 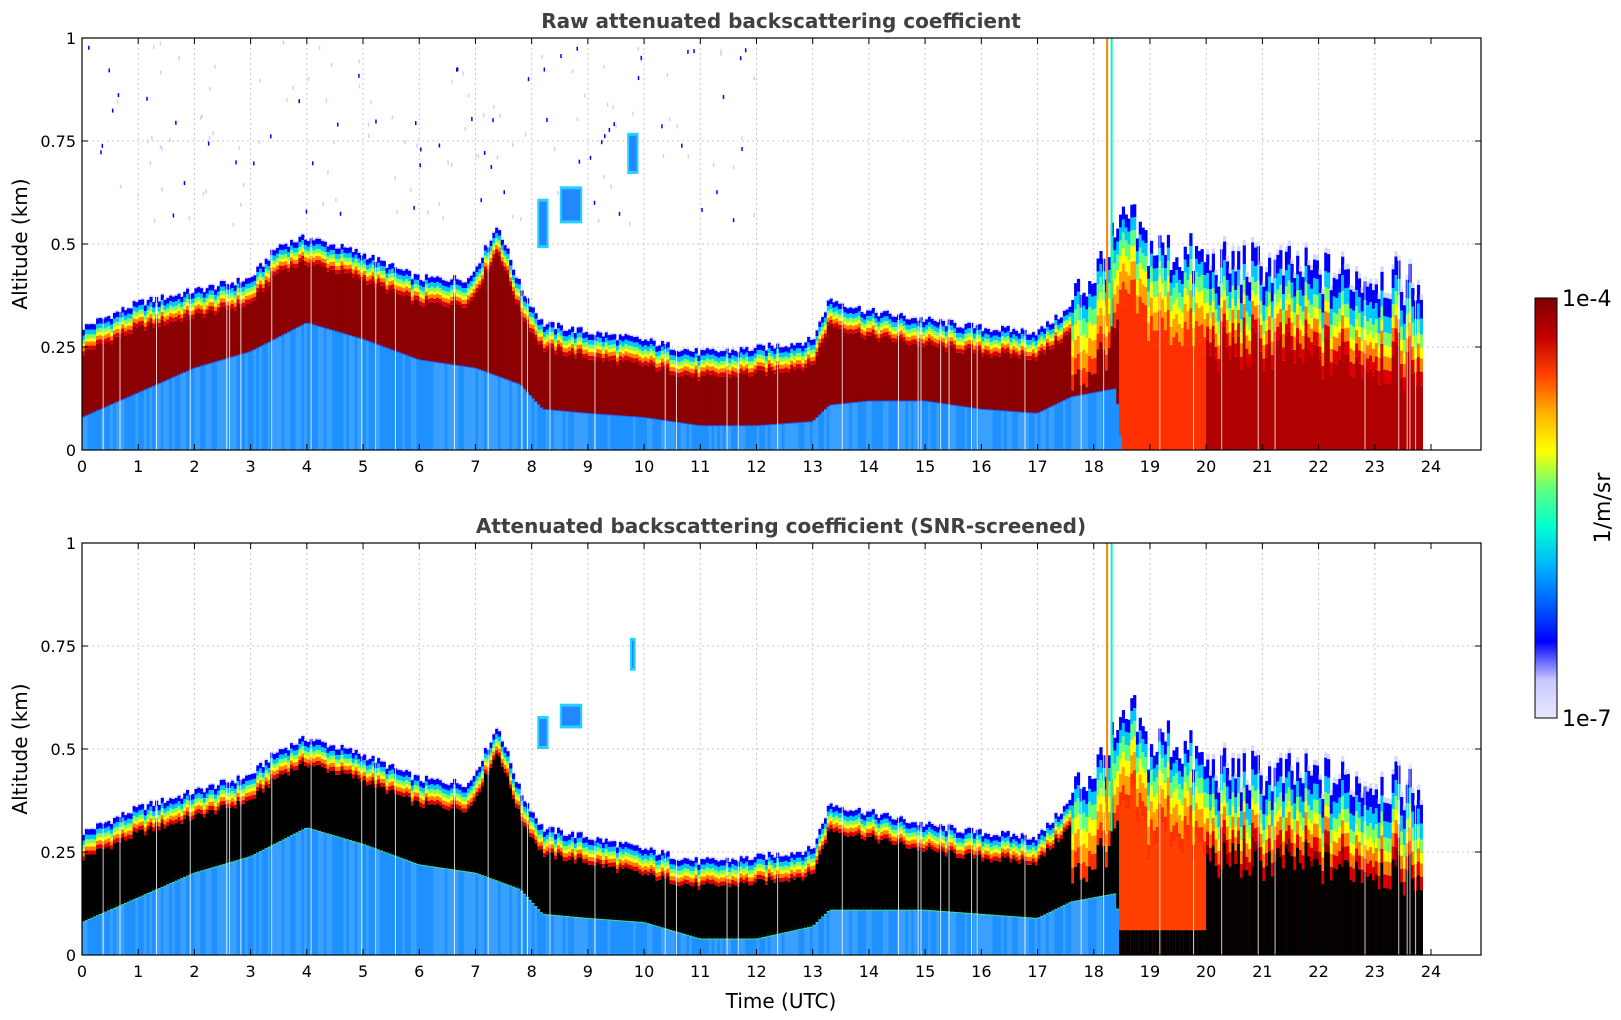 I want to click on x-tick-label: 22, so click(x=1318, y=466).